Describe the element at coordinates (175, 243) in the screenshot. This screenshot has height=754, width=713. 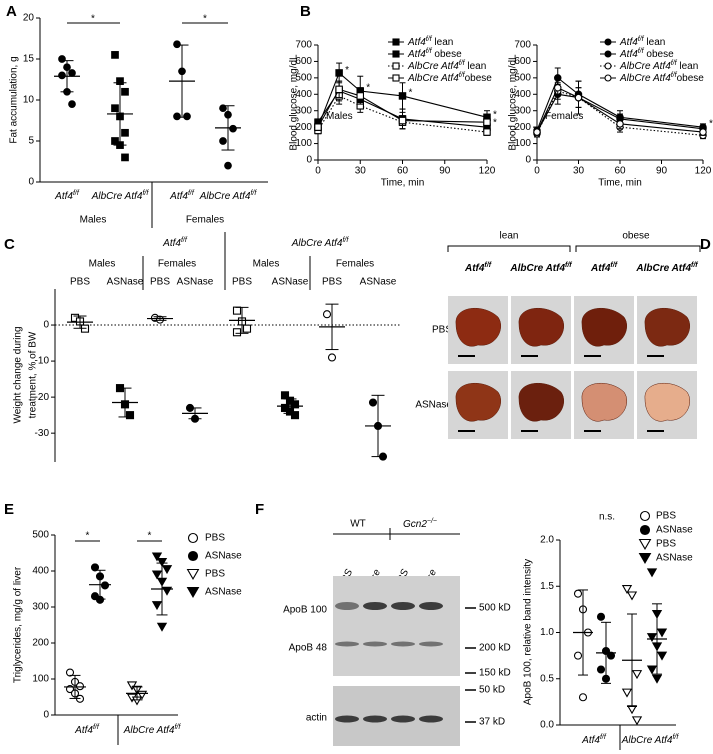
I see `genotype-label: Atf4f/f` at that location.